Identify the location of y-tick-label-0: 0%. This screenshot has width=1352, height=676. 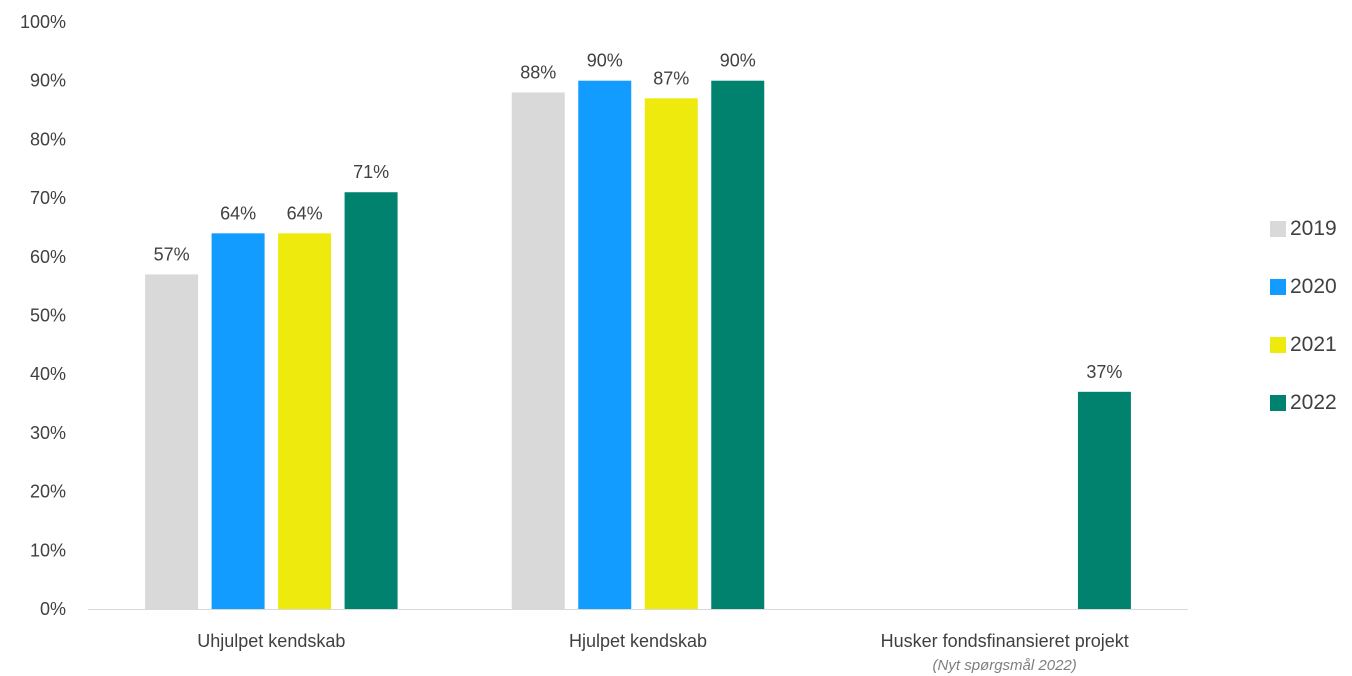
(53, 609).